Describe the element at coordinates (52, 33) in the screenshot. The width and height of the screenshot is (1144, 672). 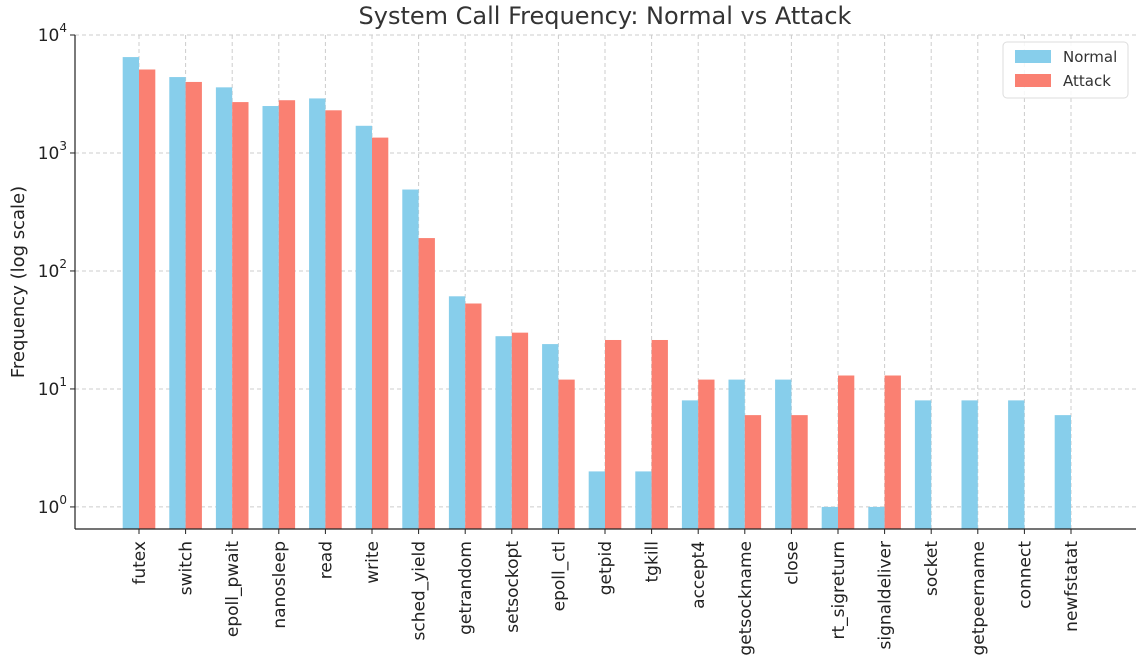
I see `y-tick-label: 10⁴` at that location.